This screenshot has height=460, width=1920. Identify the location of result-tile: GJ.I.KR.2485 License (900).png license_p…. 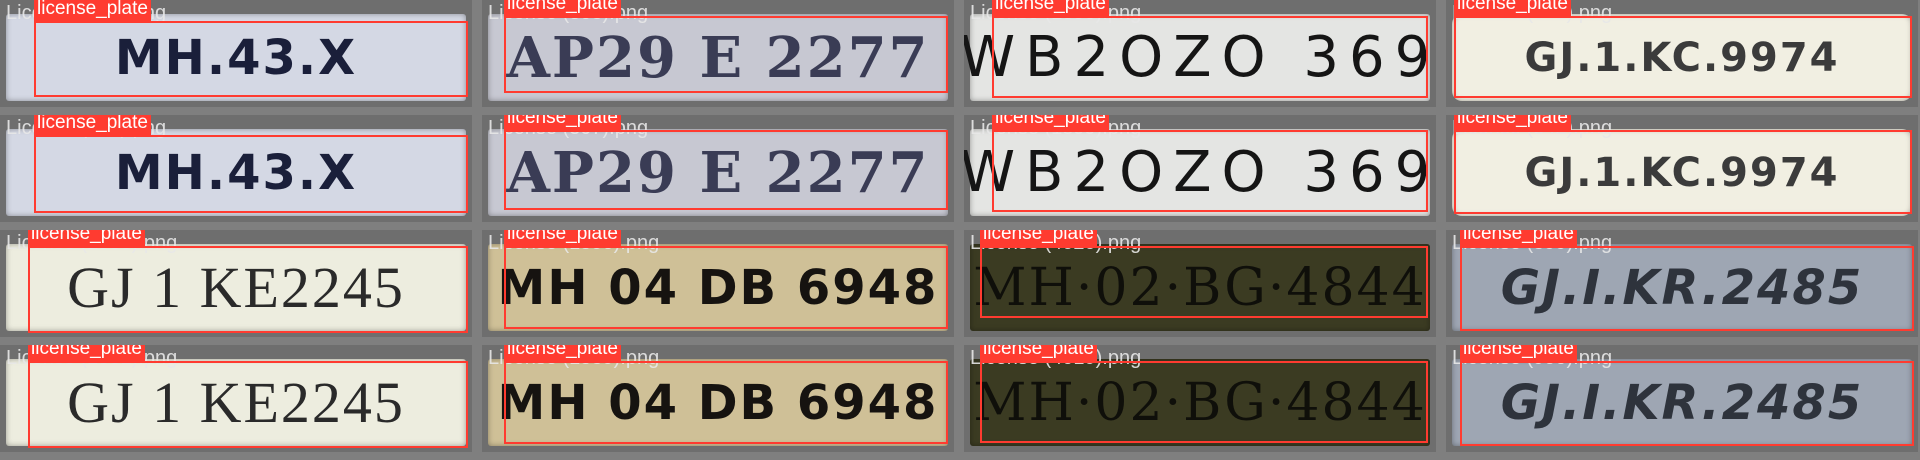
(1682, 398).